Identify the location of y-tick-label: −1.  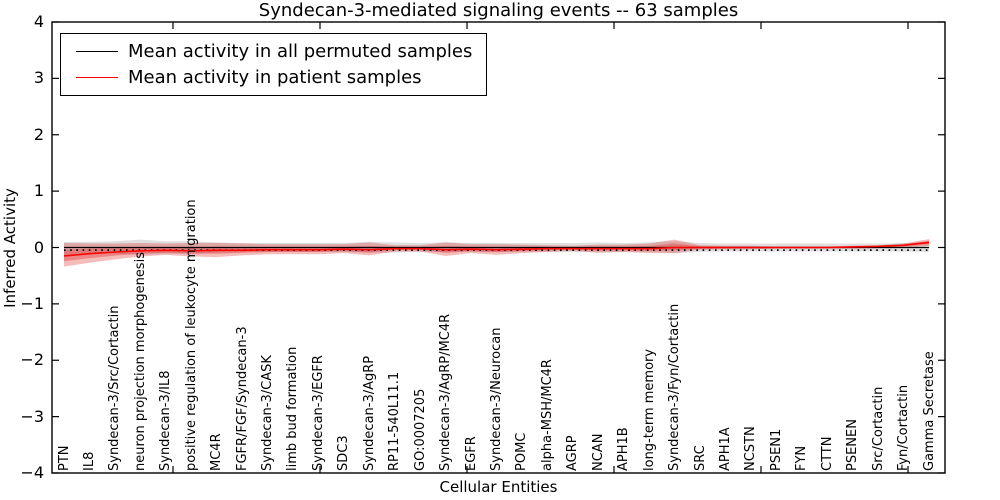
(32, 303).